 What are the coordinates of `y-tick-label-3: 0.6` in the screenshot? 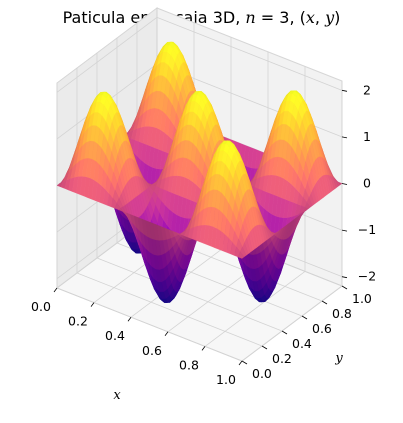 It's located at (322, 328).